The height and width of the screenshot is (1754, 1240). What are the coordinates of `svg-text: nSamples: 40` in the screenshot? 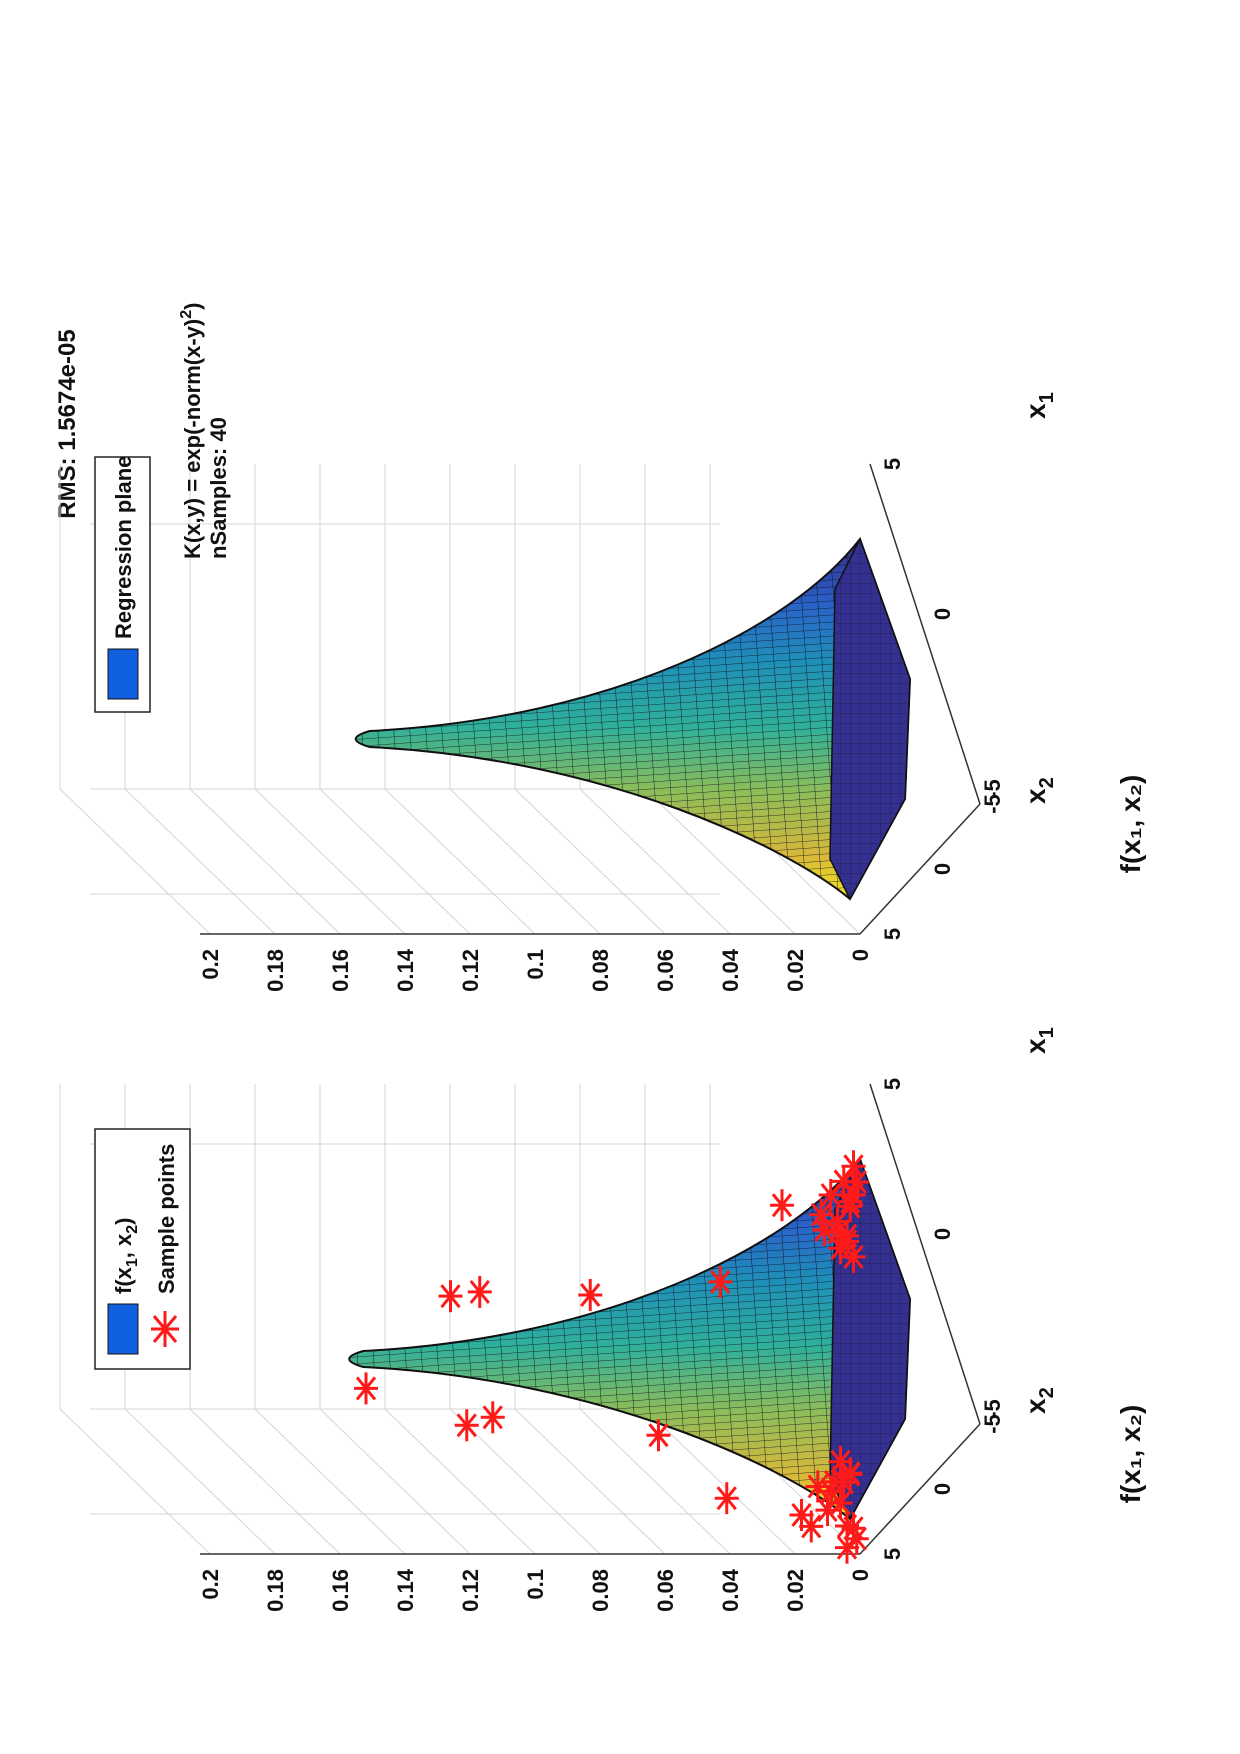 It's located at (218, 488).